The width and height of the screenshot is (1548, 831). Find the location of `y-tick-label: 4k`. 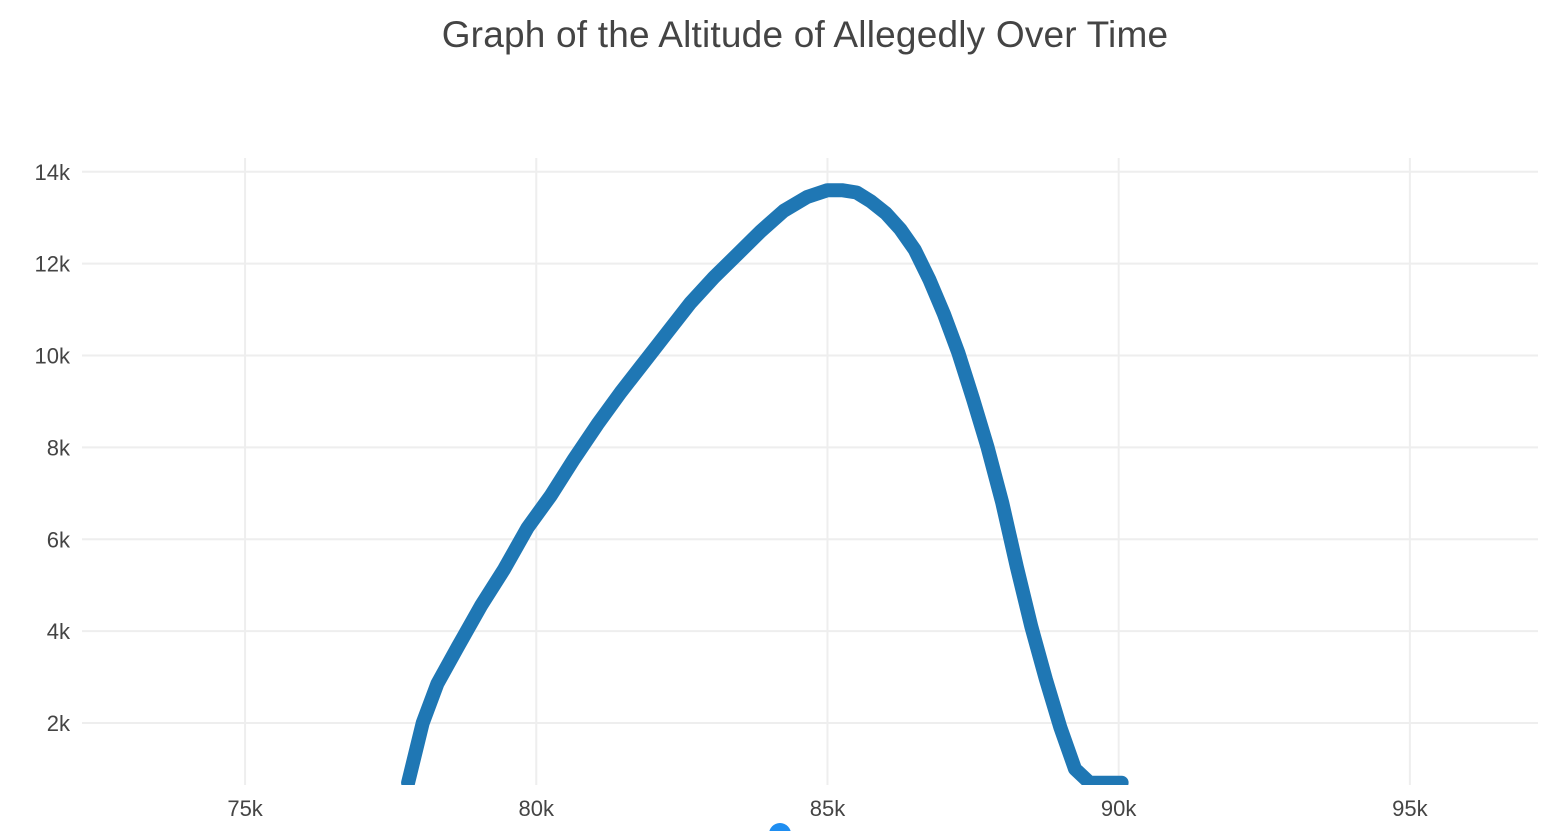

y-tick-label: 4k is located at coordinates (59, 631).